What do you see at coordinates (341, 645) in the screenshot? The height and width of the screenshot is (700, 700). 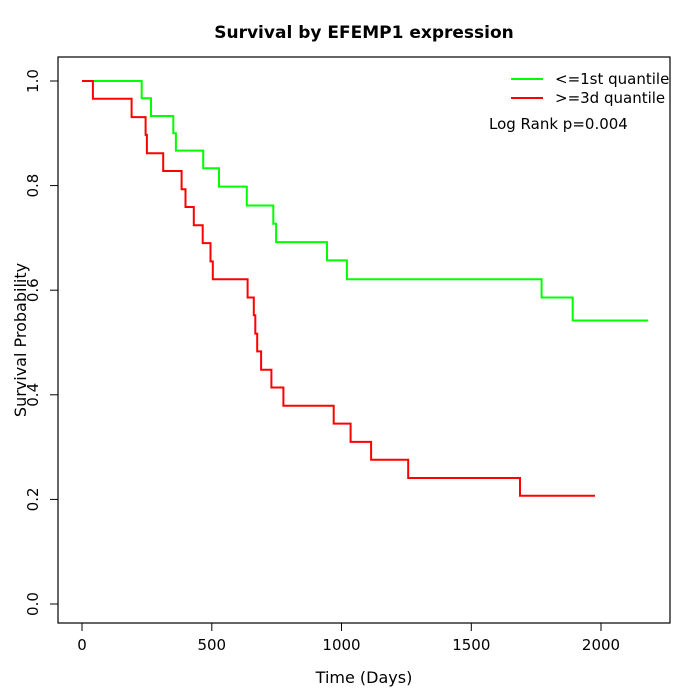 I see `x-tick-label: 1000` at bounding box center [341, 645].